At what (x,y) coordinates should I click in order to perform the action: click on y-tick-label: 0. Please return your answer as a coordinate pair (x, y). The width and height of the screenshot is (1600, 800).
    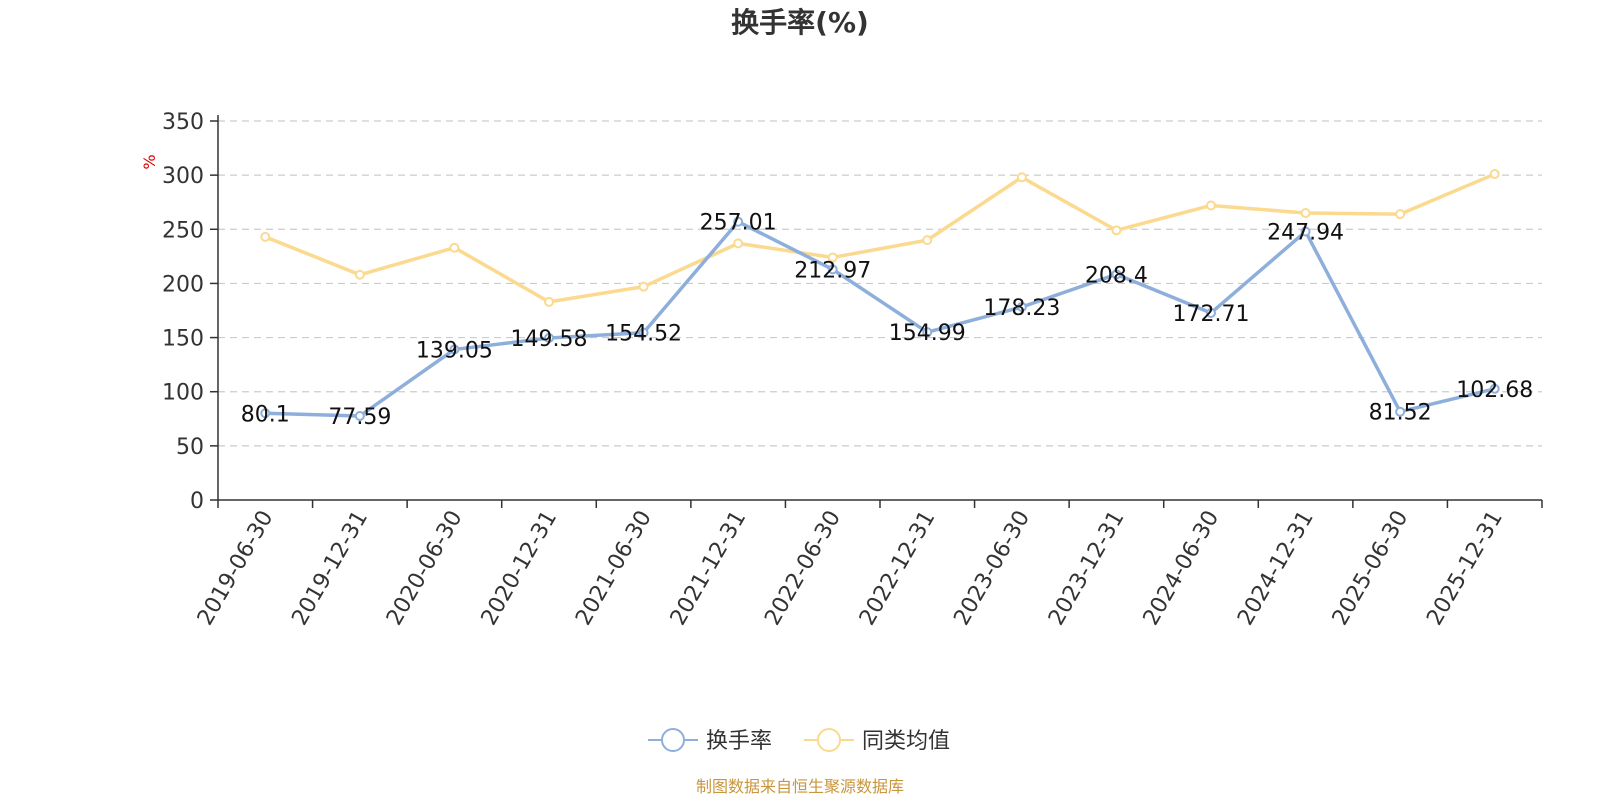
    Looking at the image, I should click on (197, 501).